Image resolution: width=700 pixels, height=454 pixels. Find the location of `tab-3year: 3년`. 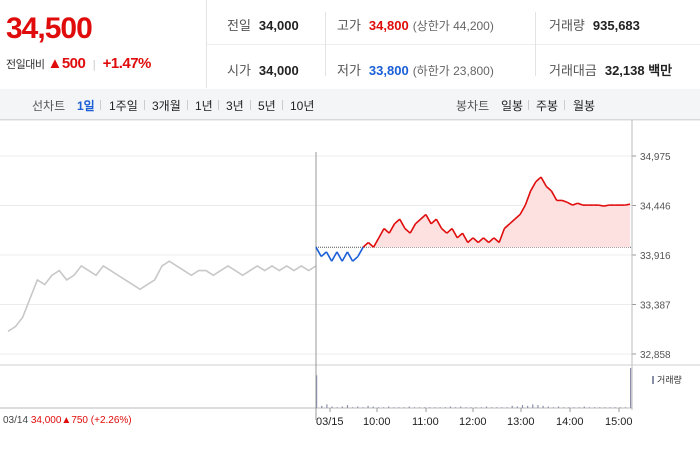

tab-3year: 3년 is located at coordinates (235, 106).